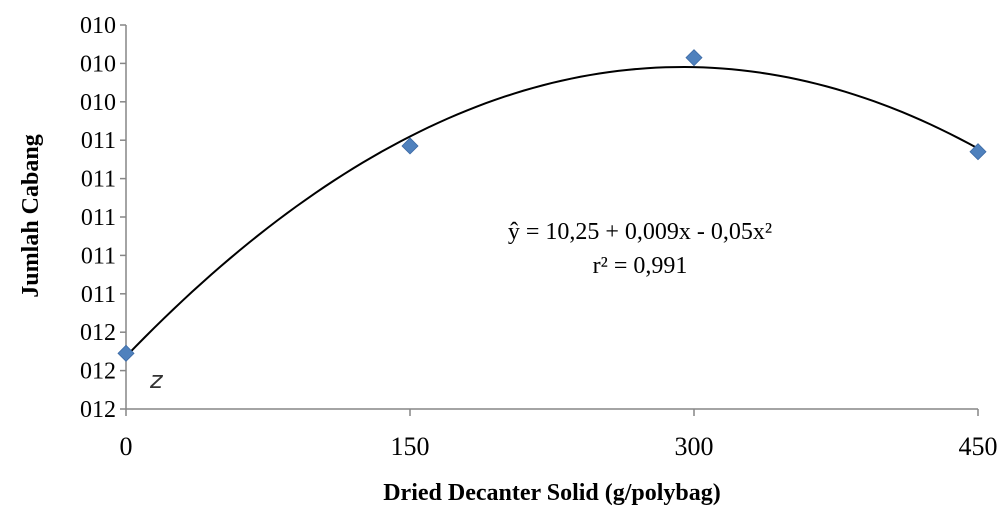 Image resolution: width=1005 pixels, height=506 pixels. What do you see at coordinates (31, 215) in the screenshot?
I see `y-axis-title: Jumlah Cabang` at bounding box center [31, 215].